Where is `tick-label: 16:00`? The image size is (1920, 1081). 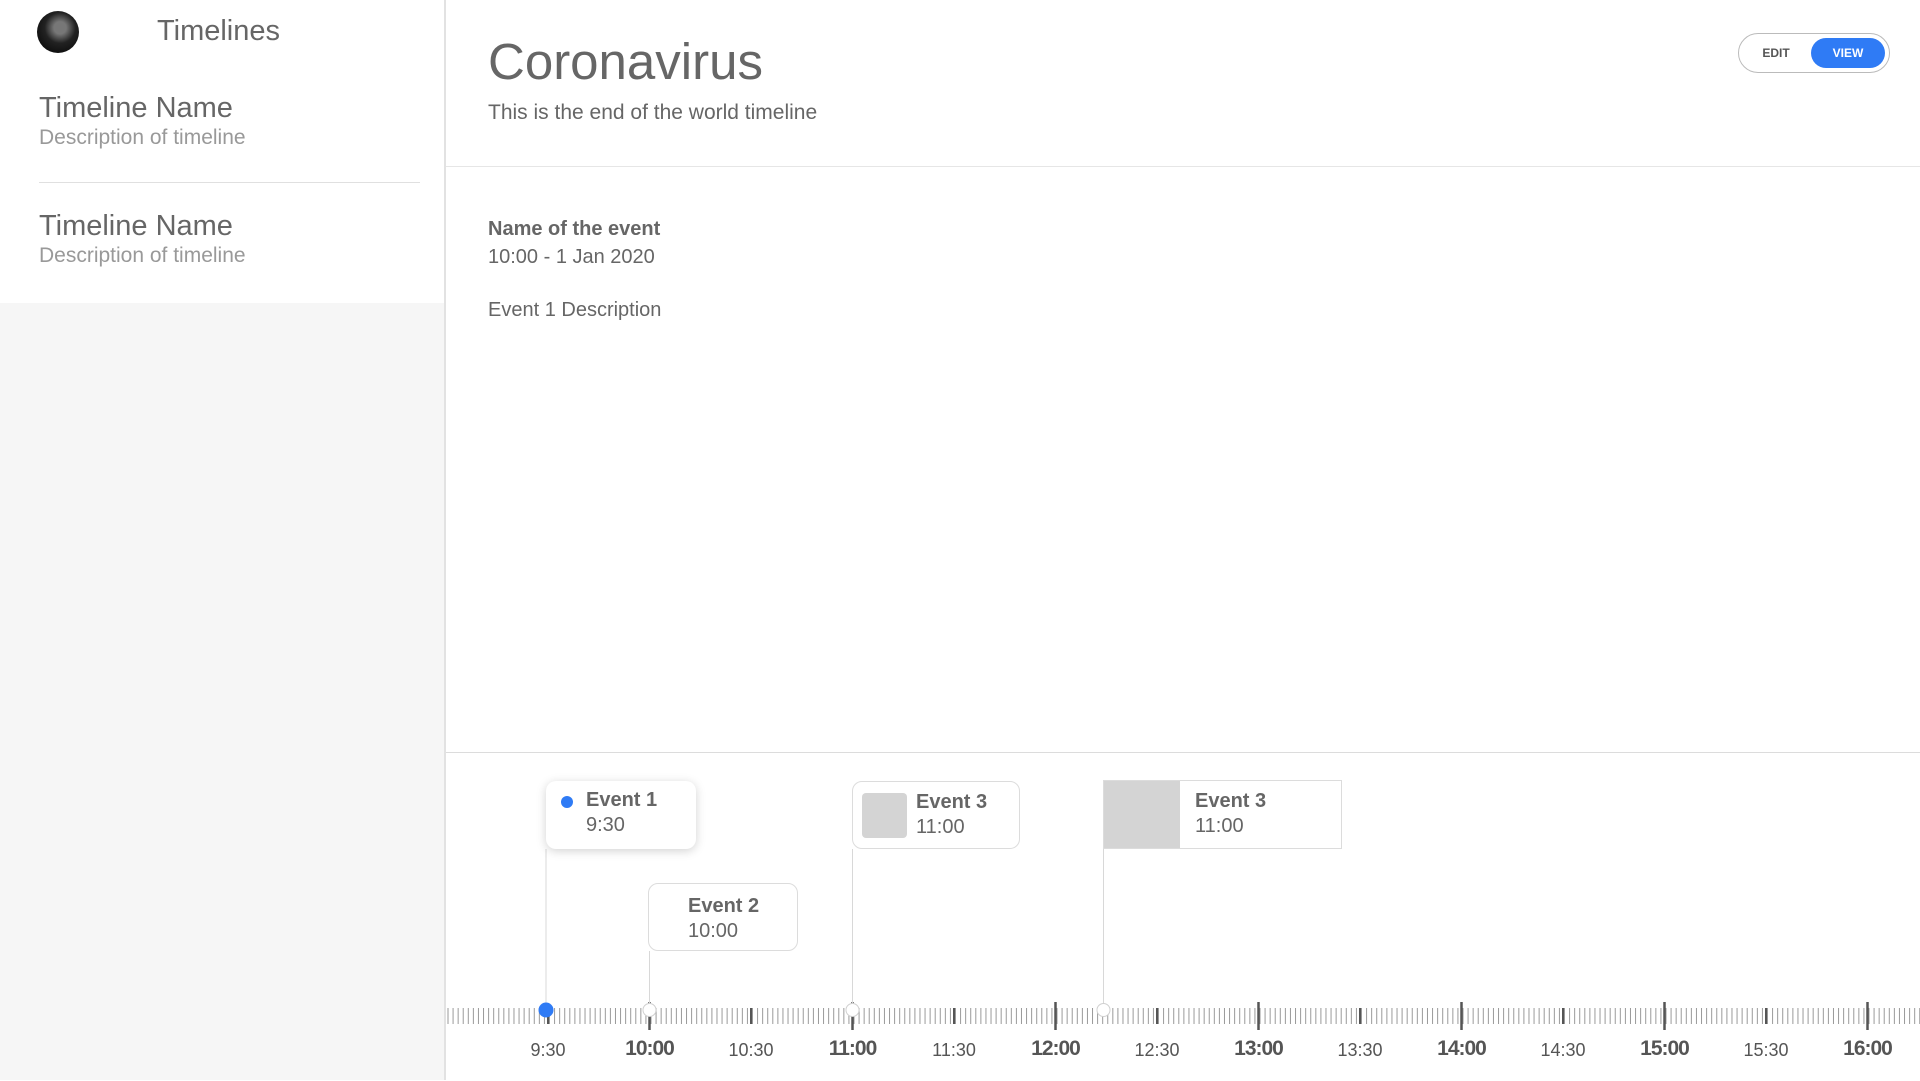
tick-label: 16:00 is located at coordinates (1867, 1048).